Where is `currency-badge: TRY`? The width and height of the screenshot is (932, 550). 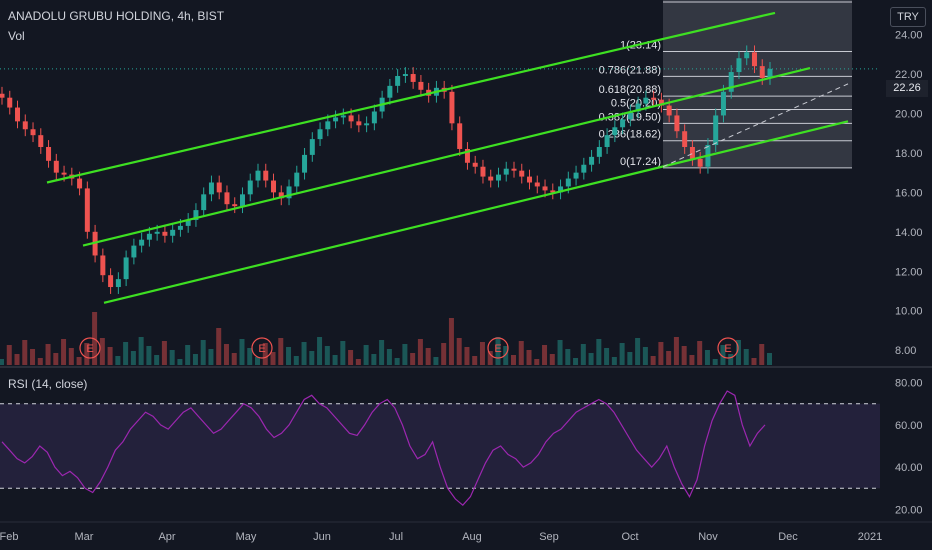
currency-badge: TRY is located at coordinates (908, 17).